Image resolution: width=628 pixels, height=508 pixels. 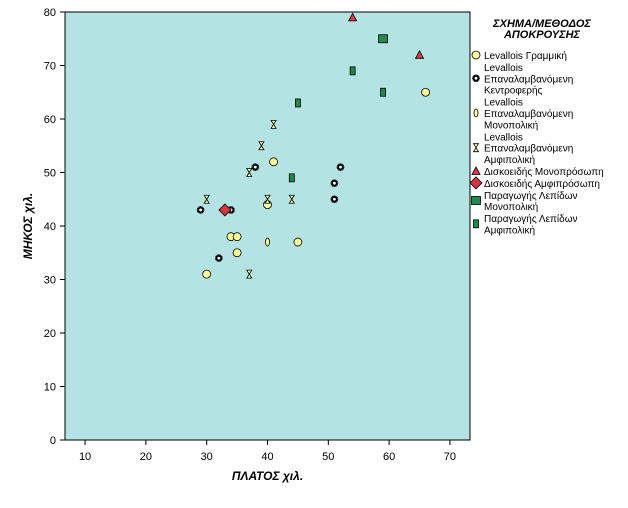 I want to click on y-axis-label: ΜΗΚΟΣ χιλ., so click(x=28, y=226).